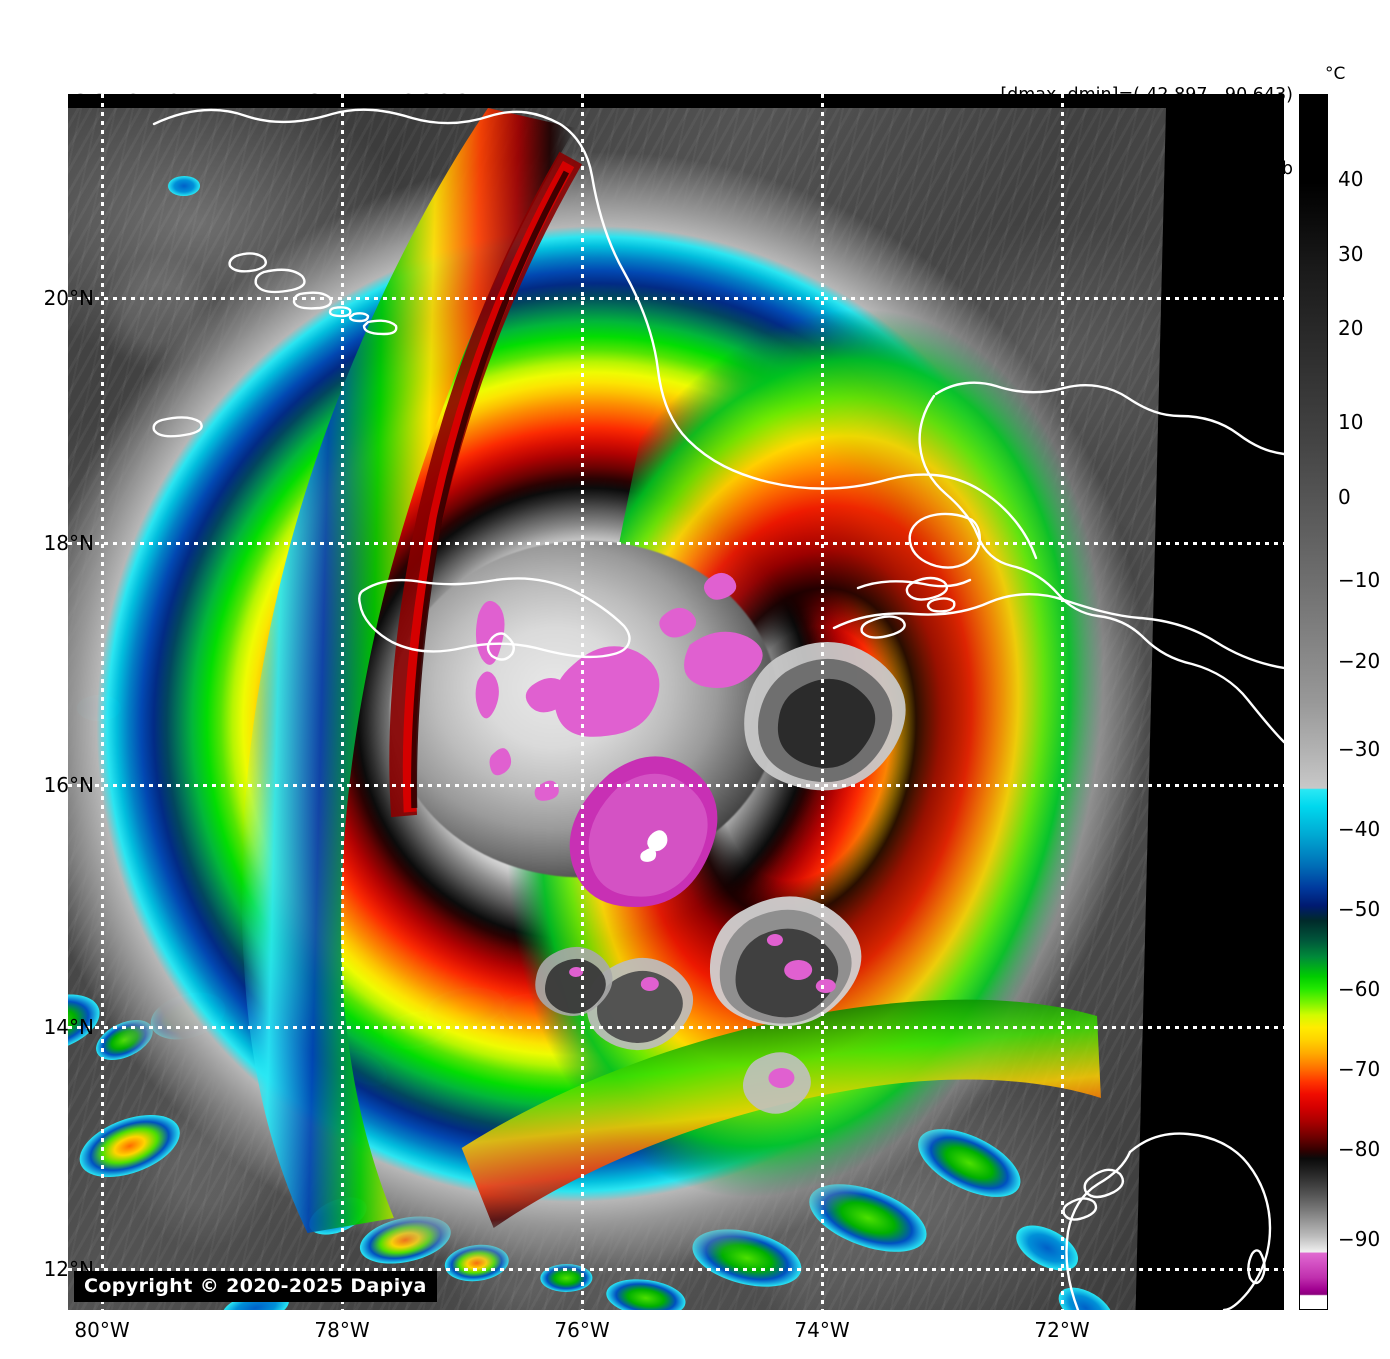  What do you see at coordinates (342, 702) in the screenshot?
I see `gridline-lon-78w` at bounding box center [342, 702].